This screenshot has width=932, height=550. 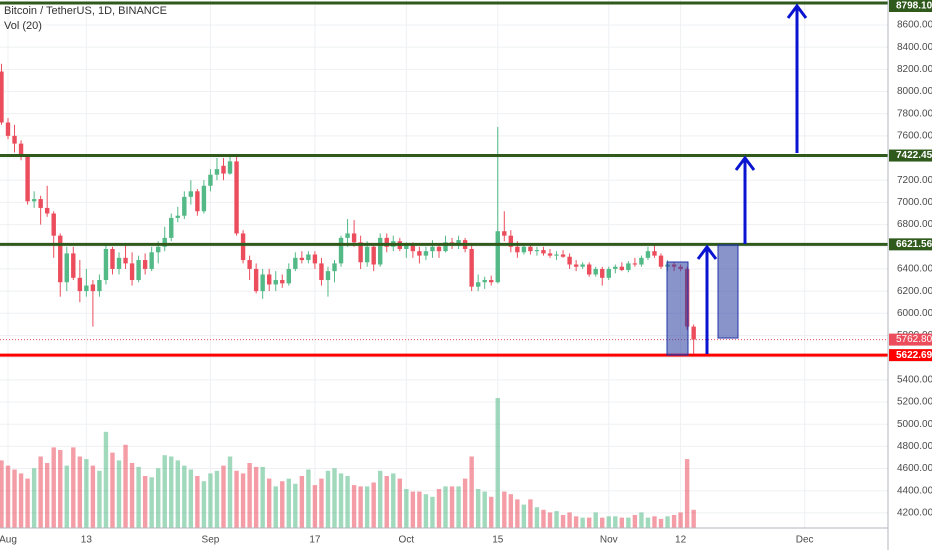 I want to click on y-tick-label: 8600.00, so click(x=914, y=25).